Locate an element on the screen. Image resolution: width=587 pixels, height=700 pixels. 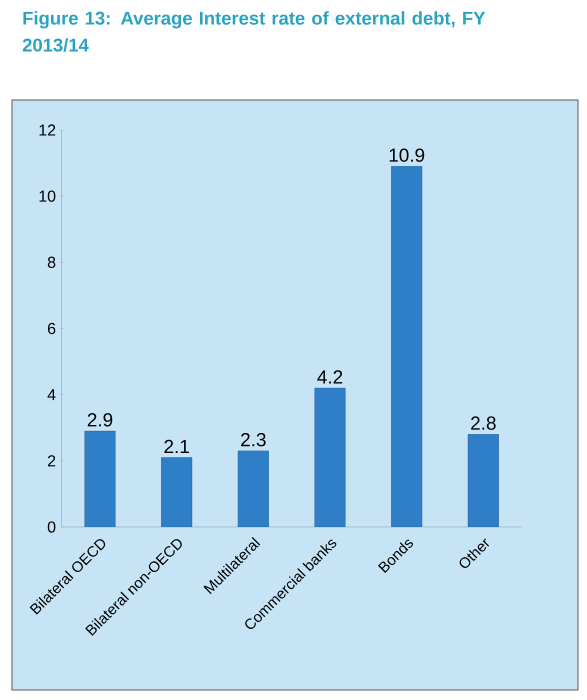
y-tick-label: 8 is located at coordinates (52, 262).